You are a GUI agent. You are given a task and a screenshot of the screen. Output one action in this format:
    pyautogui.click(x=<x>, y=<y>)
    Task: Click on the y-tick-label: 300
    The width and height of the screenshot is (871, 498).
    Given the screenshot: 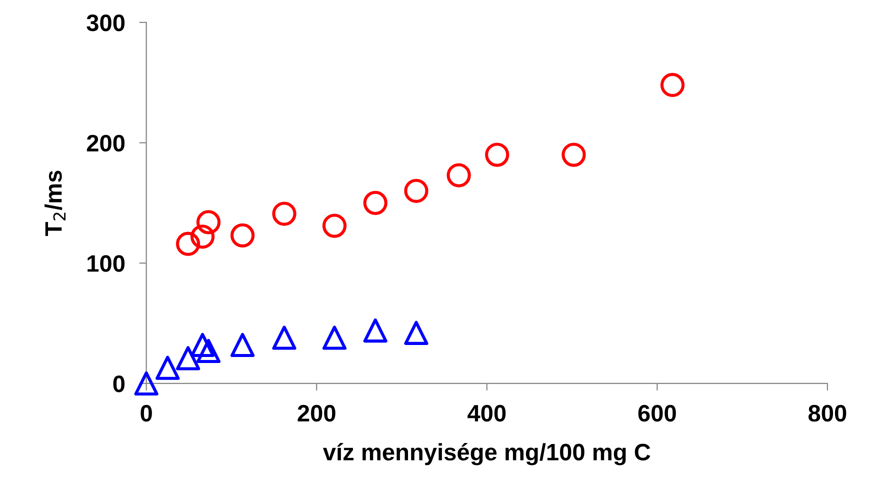 What is the action you would take?
    pyautogui.click(x=105, y=23)
    